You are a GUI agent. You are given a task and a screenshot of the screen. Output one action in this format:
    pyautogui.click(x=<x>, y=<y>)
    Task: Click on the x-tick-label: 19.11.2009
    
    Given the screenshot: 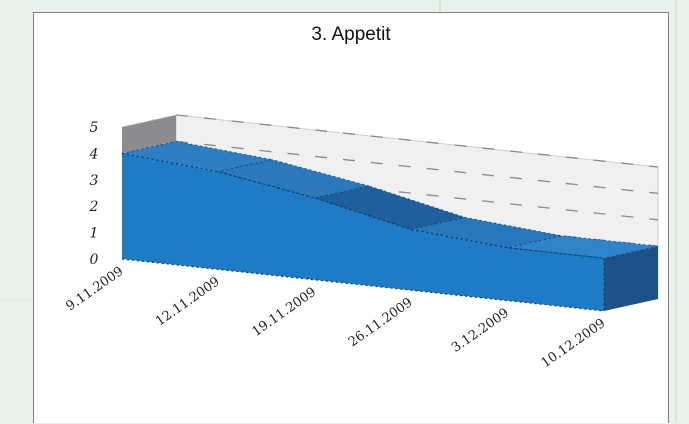 What is the action you would take?
    pyautogui.click(x=285, y=312)
    